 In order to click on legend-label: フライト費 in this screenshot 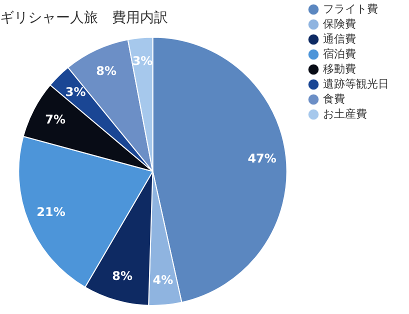, I will do `click(350, 9)`.